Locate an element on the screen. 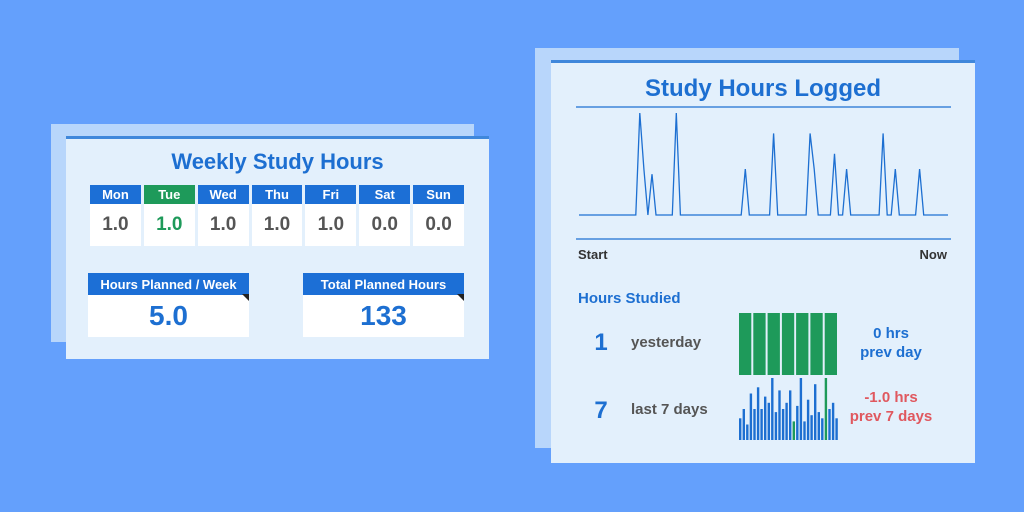 The image size is (1024, 512). day-header: Thu is located at coordinates (277, 194).